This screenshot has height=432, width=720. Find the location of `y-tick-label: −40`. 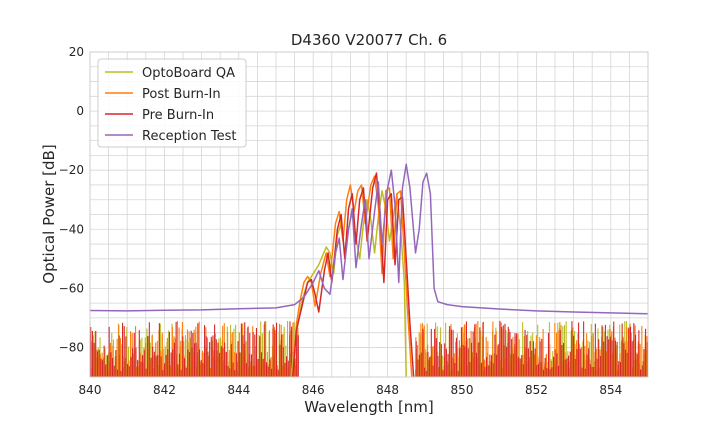

y-tick-label: −40 is located at coordinates (71, 229).